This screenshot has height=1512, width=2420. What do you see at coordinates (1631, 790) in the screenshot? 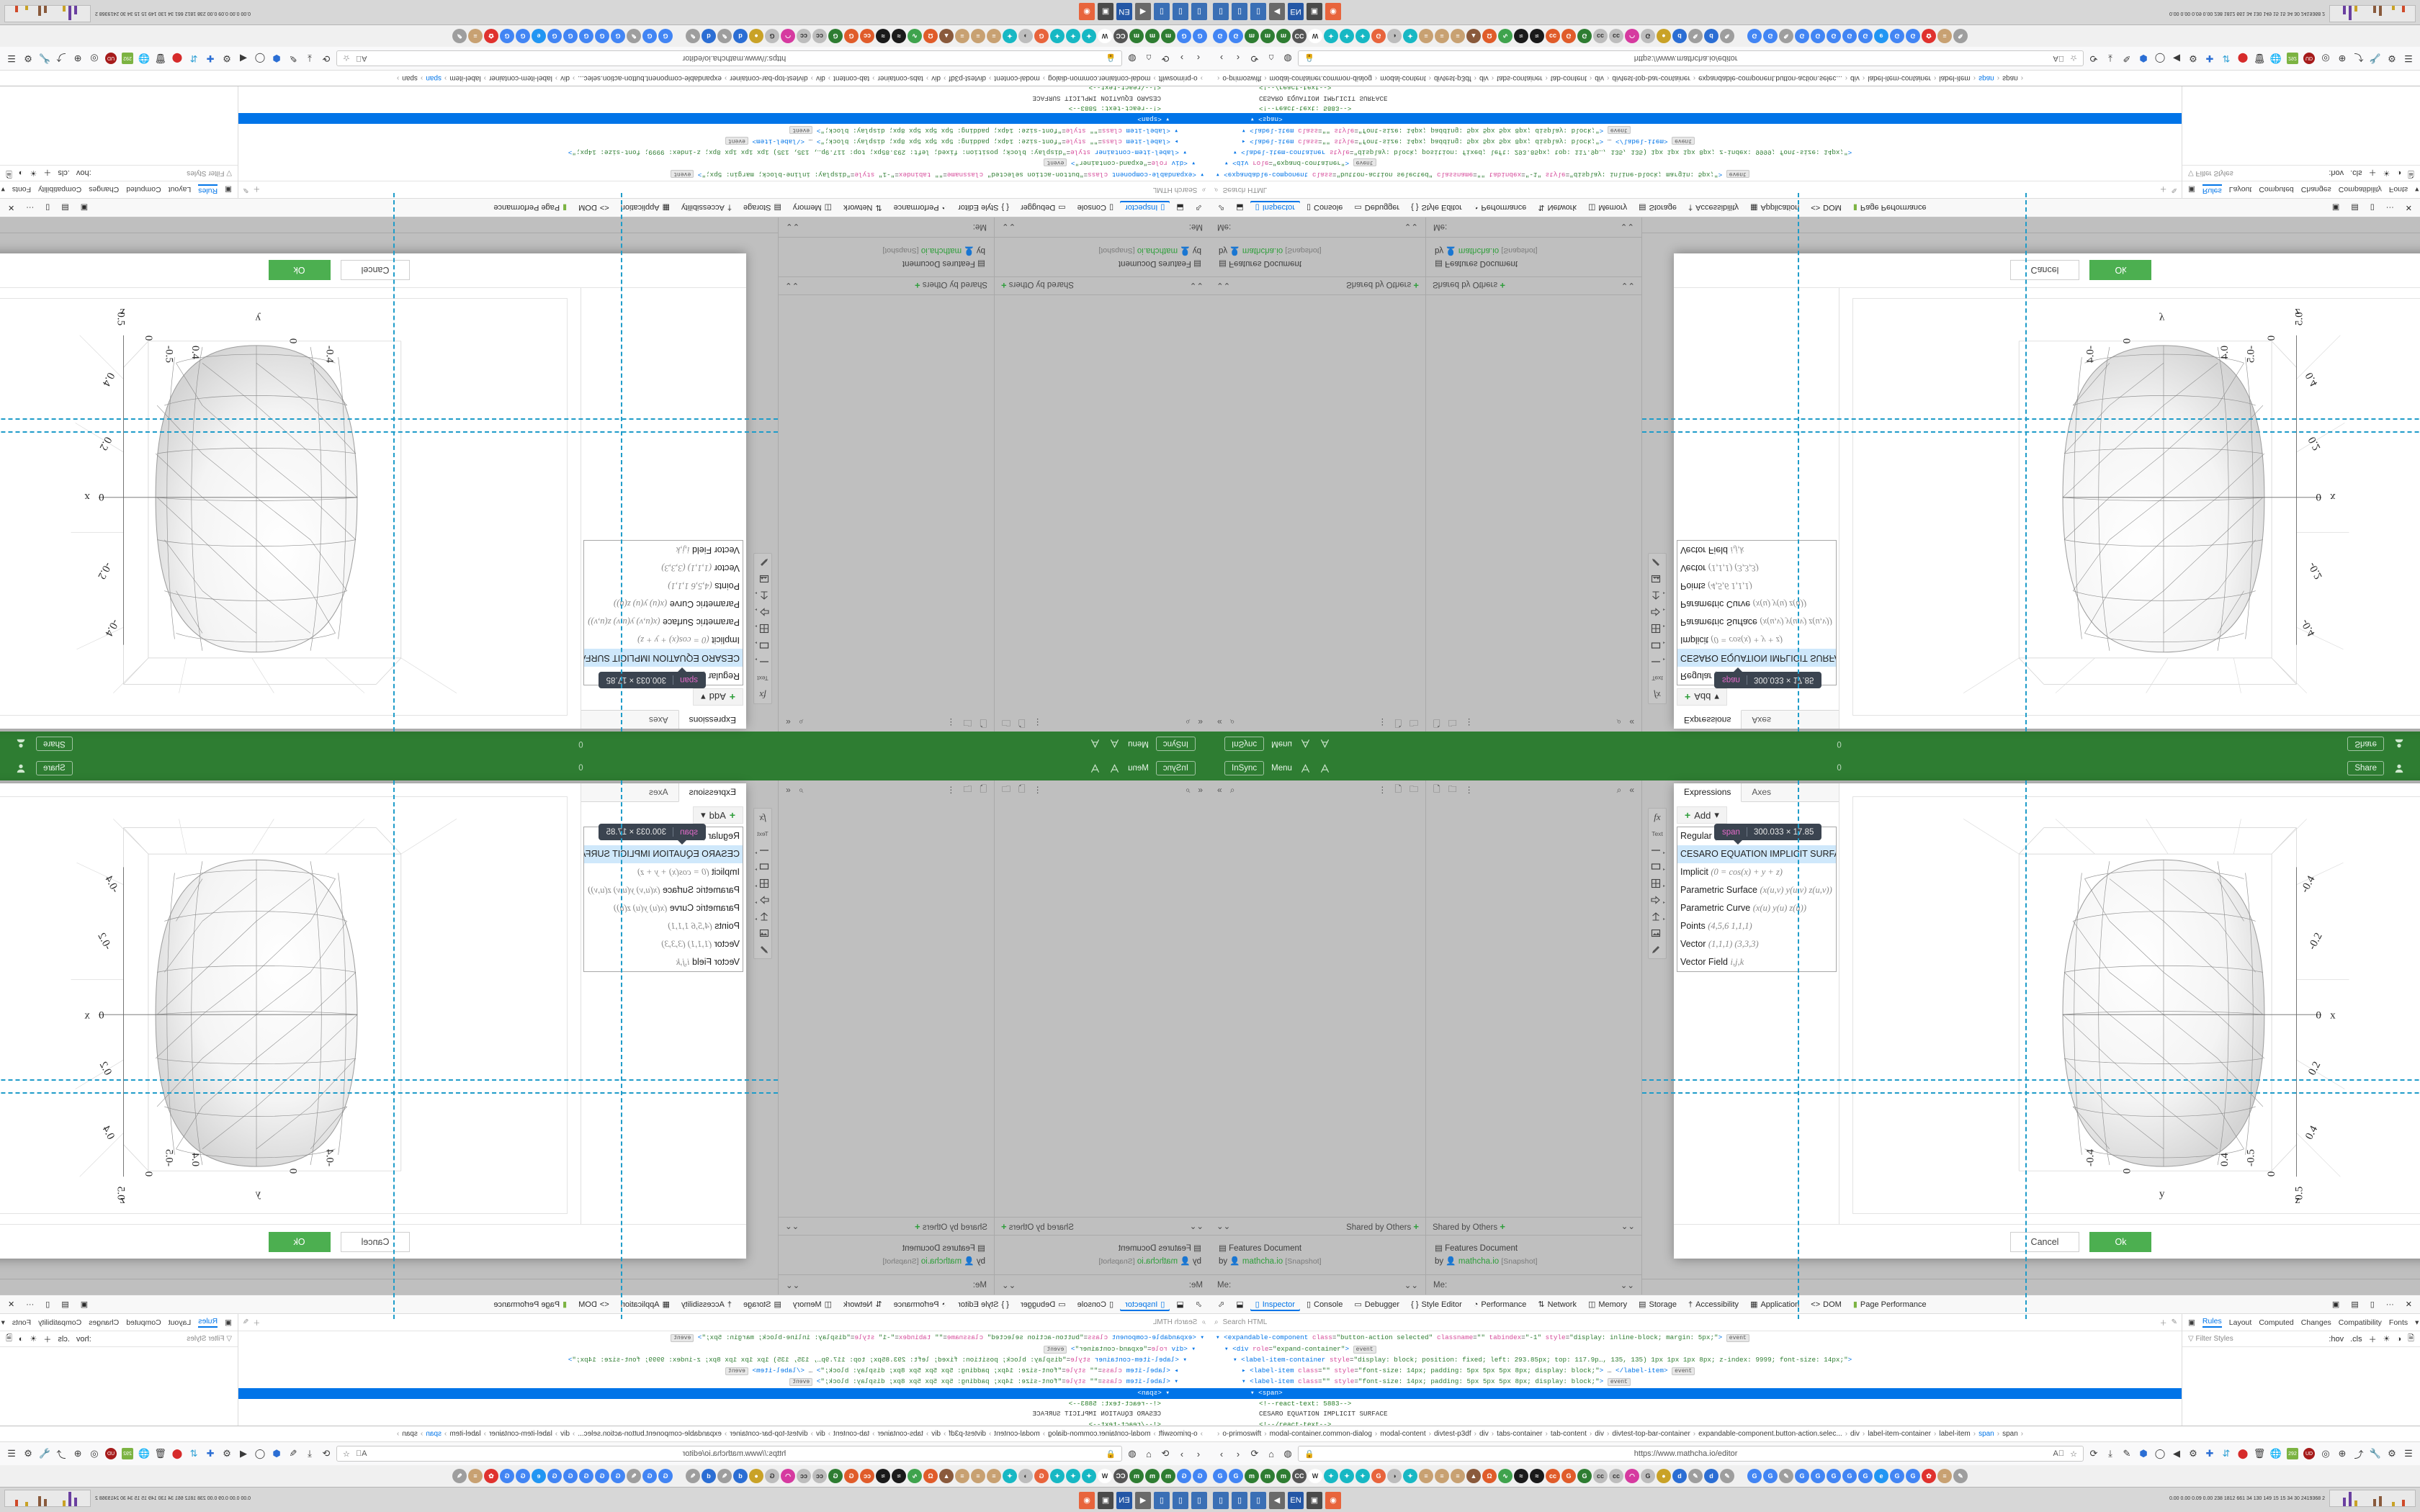
I see `collapse-icon: «` at bounding box center [1631, 790].